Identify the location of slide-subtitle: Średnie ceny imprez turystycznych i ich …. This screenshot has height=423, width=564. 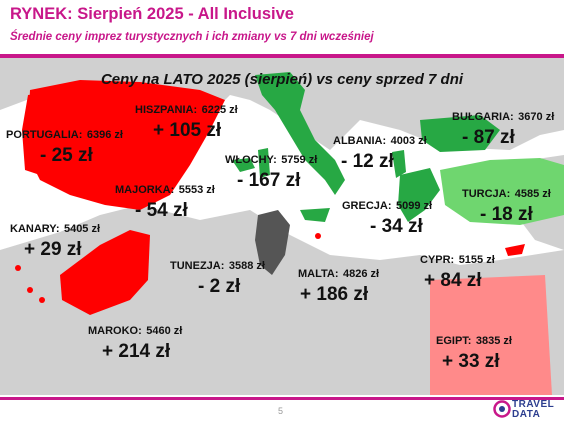
(192, 37).